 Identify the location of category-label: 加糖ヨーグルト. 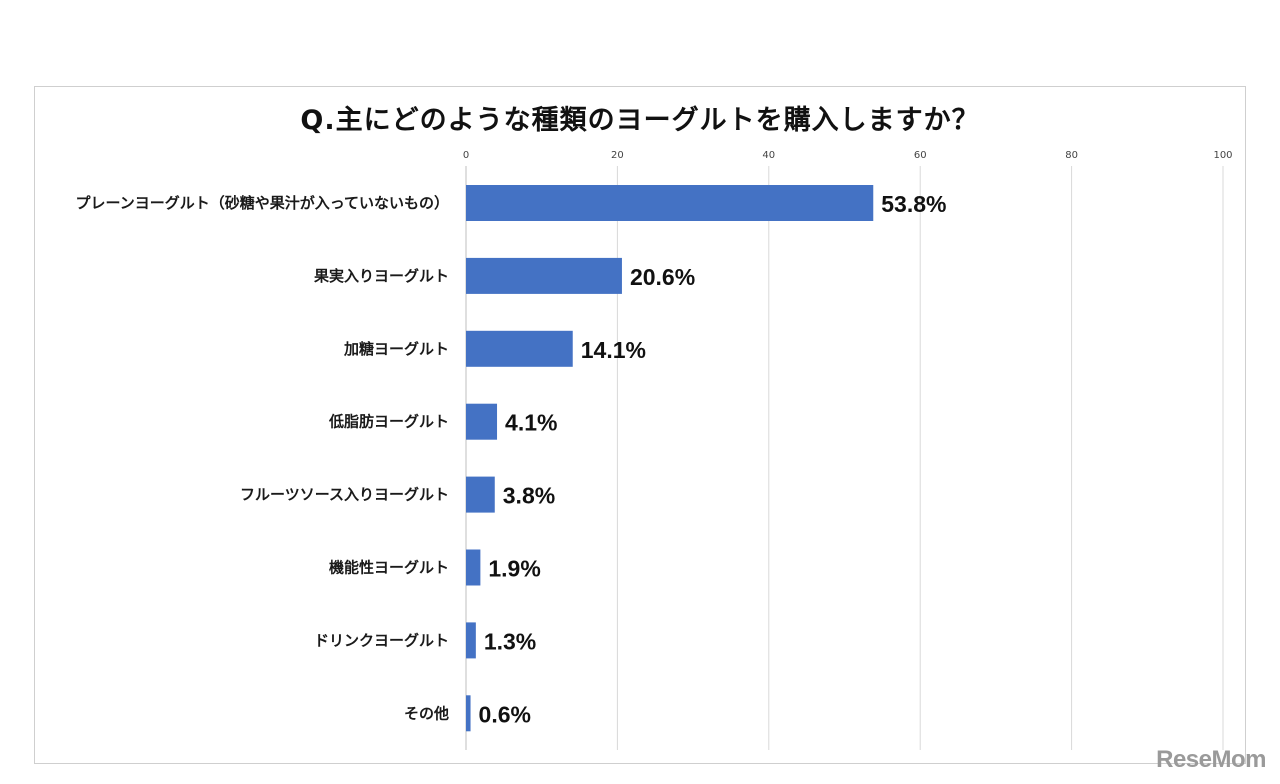
(396, 349).